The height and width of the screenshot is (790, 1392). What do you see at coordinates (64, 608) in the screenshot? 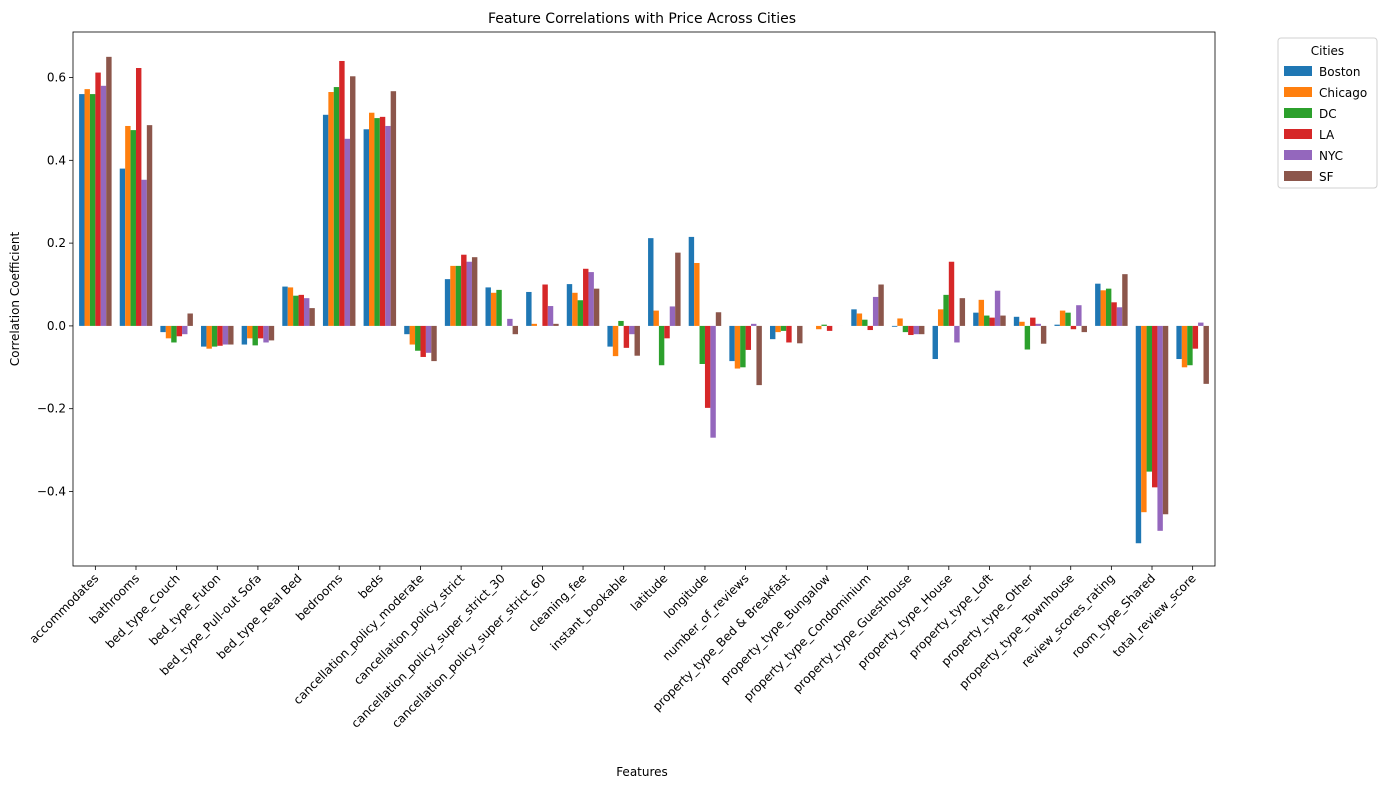
I see `x-tick-label: accommodates` at bounding box center [64, 608].